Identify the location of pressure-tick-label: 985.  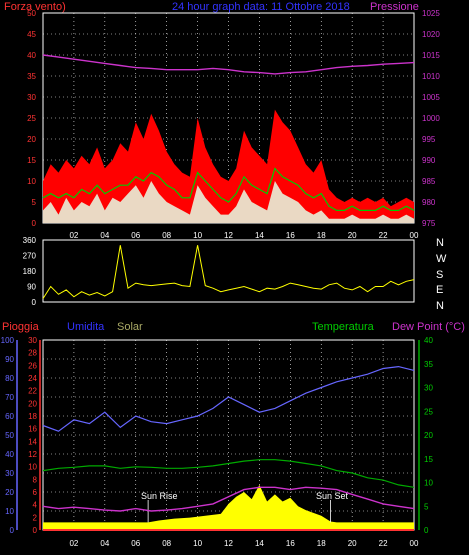
(429, 181).